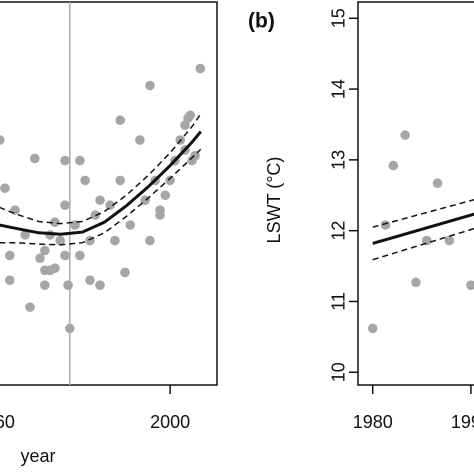  I want to click on y-tick-label: 13, so click(339, 160).